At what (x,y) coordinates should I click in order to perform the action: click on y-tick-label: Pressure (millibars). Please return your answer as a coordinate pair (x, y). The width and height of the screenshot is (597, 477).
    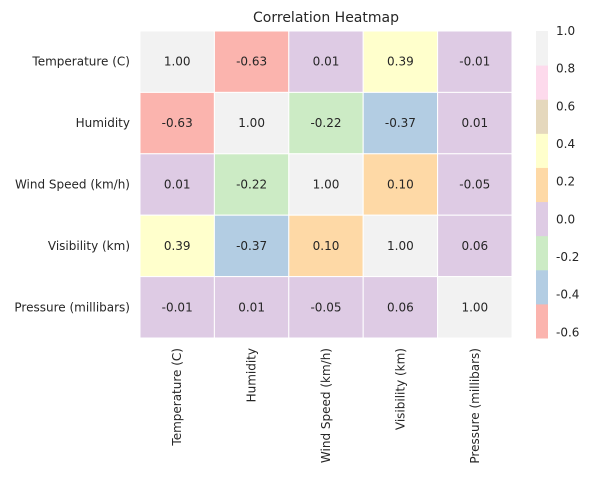
    Looking at the image, I should click on (72, 307).